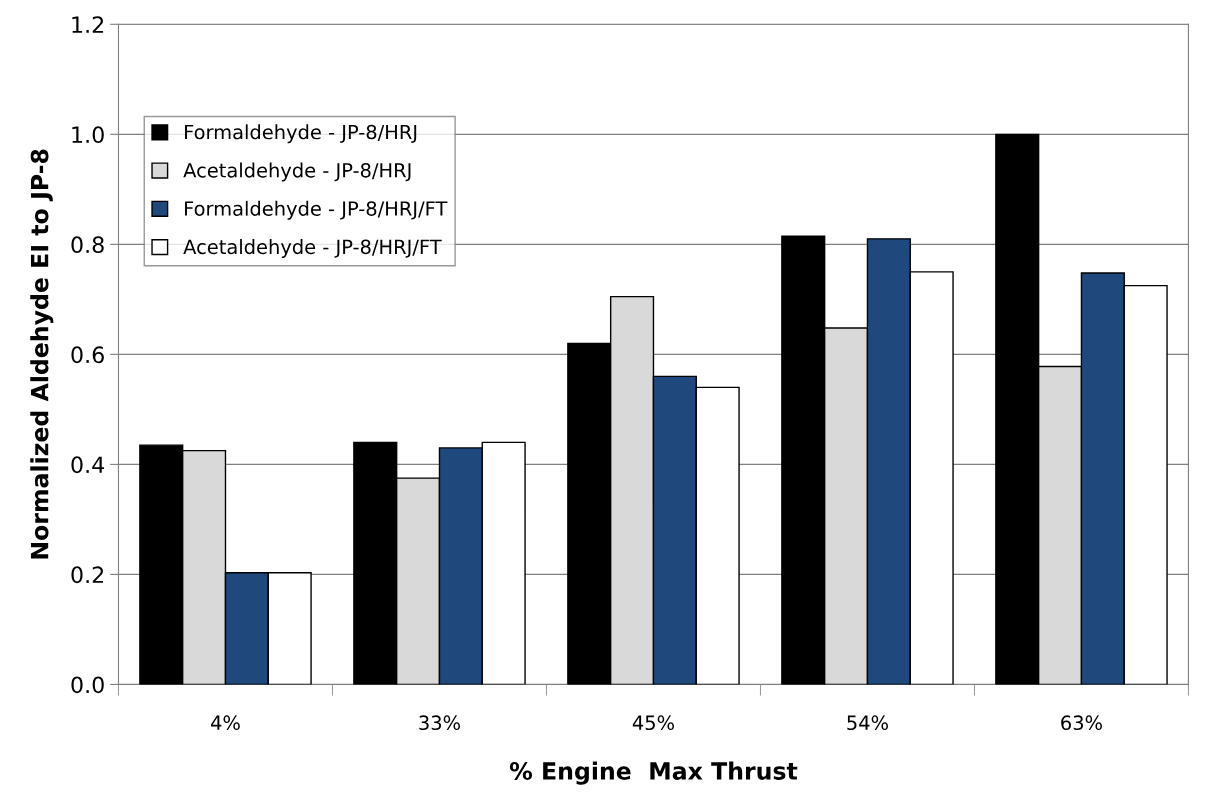 Image resolution: width=1209 pixels, height=810 pixels. I want to click on y-tick-label: 1.2, so click(88, 24).